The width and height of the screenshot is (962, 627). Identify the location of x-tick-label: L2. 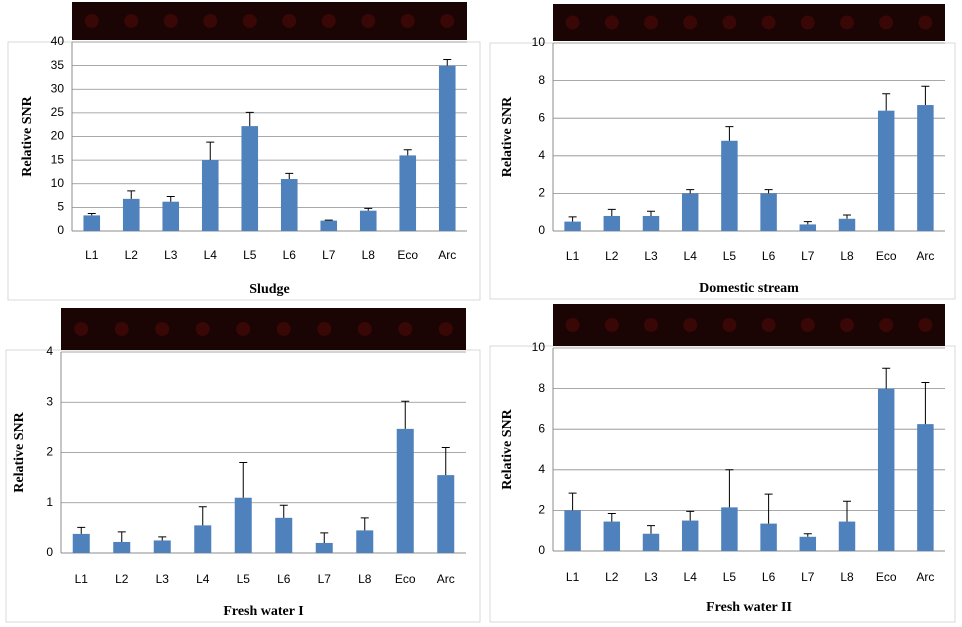
(132, 255).